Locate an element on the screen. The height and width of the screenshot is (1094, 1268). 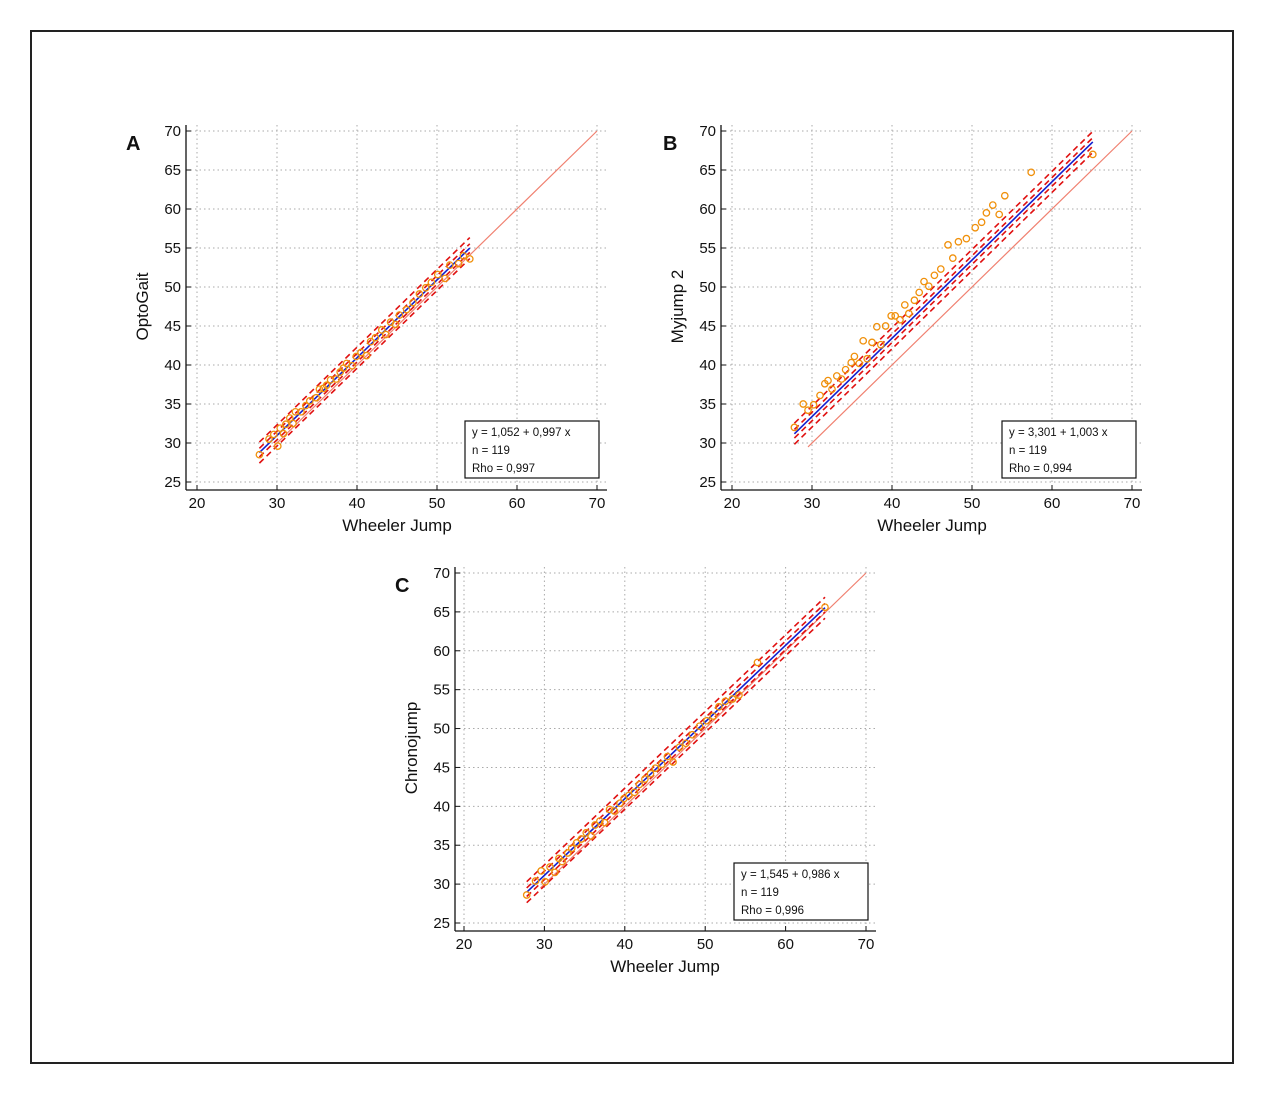
y-tick-label: 40 is located at coordinates (172, 365).